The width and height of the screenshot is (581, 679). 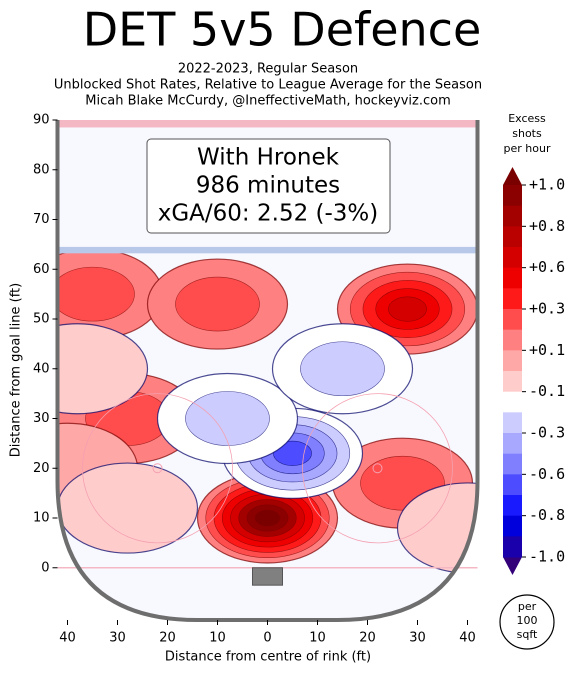 I want to click on red-line, so click(x=267, y=124).